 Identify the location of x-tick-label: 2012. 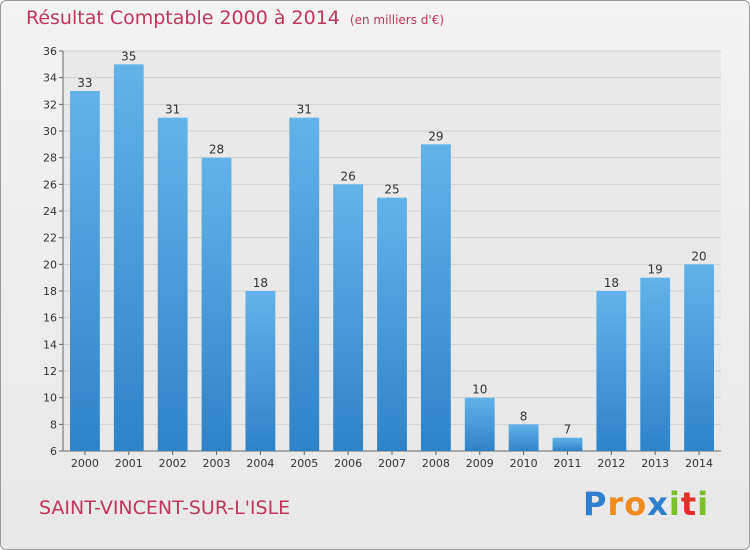
(611, 463).